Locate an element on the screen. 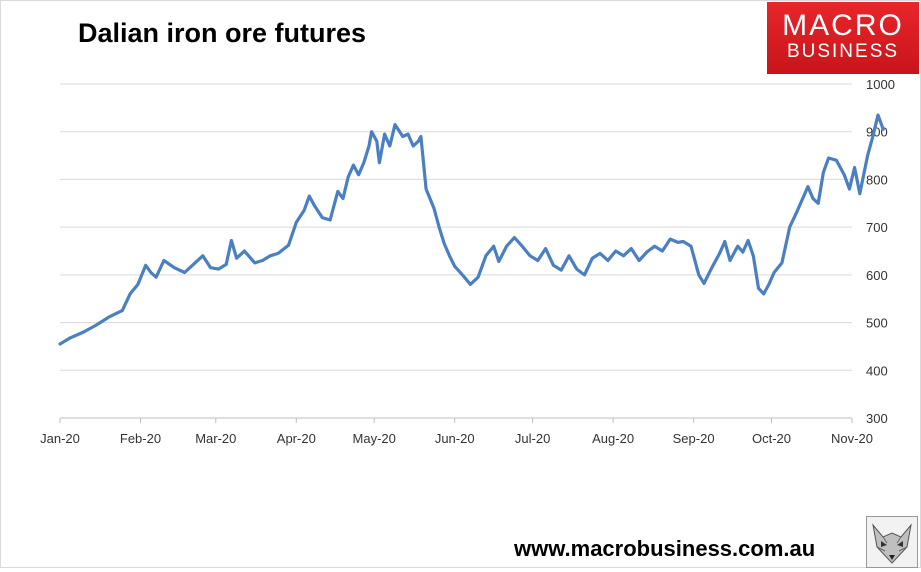 The height and width of the screenshot is (572, 921). x-tick-label: Jan-20 is located at coordinates (60, 438).